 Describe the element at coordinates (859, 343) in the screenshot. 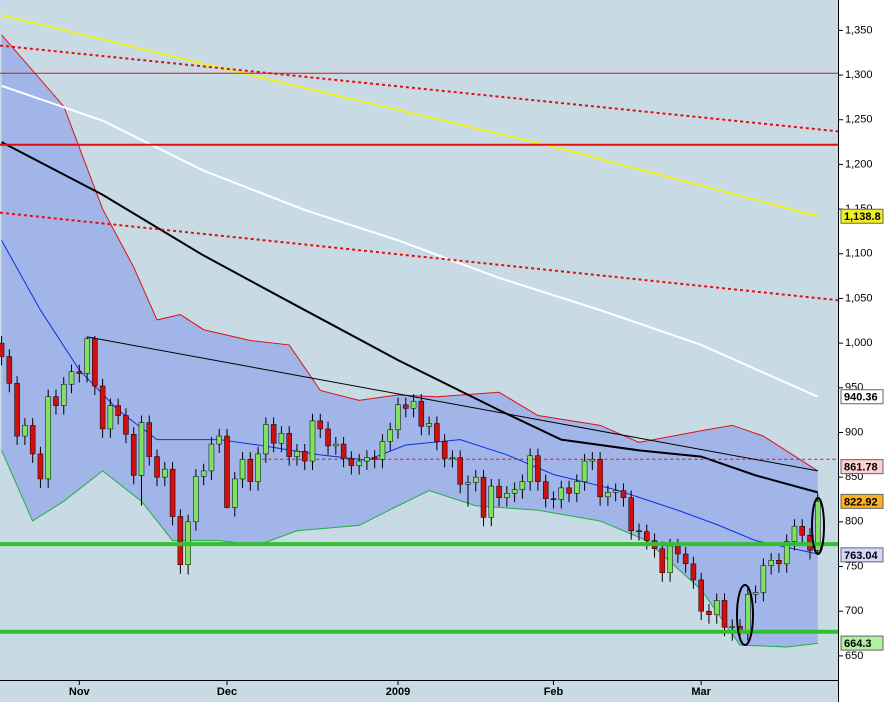

I see `y-tick-label: 1,000` at that location.